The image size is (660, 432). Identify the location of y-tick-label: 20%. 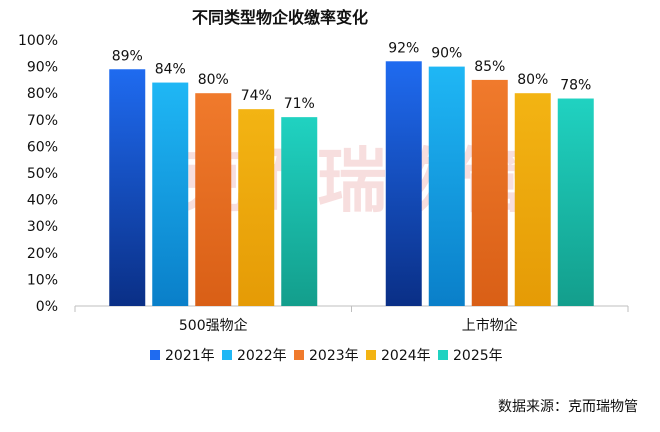
(42, 254).